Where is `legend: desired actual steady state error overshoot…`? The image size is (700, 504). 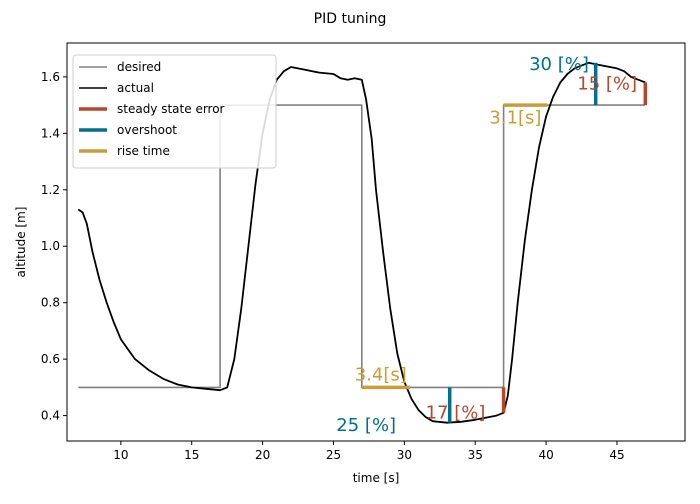
legend: desired actual steady state error overshoot… is located at coordinates (174, 111).